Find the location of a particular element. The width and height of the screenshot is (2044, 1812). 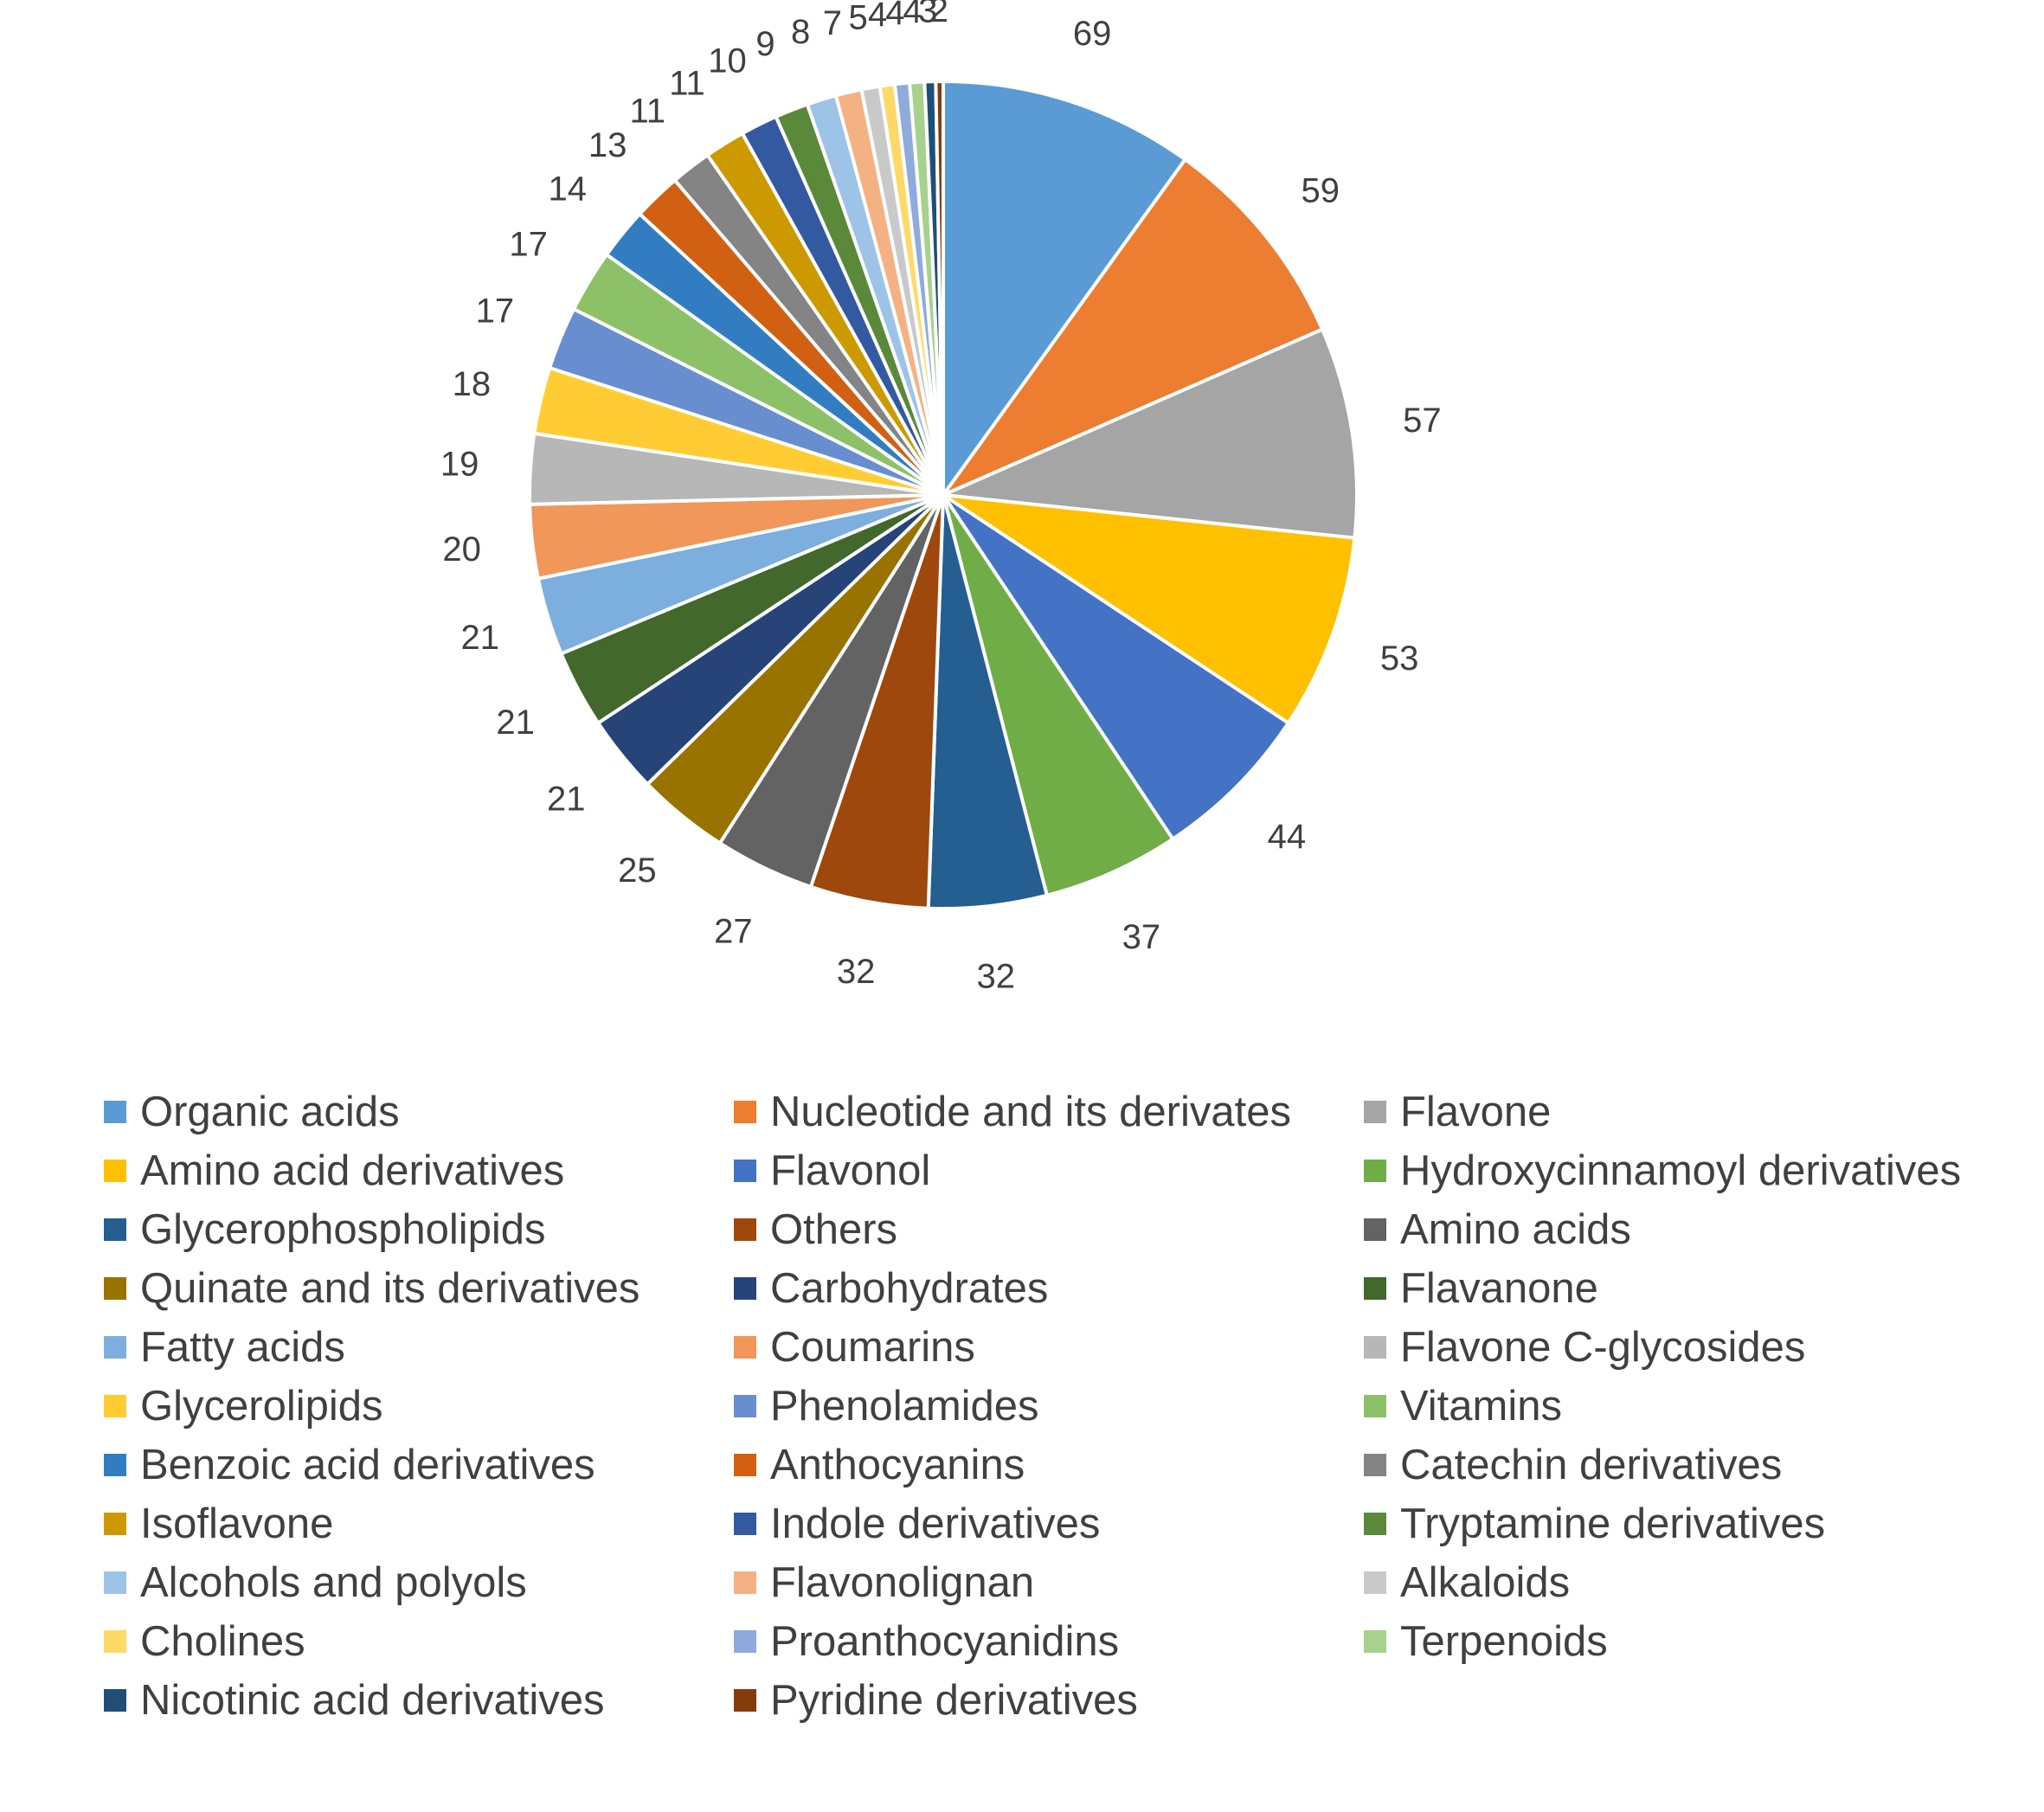

pie-data-label: 7 is located at coordinates (832, 23).